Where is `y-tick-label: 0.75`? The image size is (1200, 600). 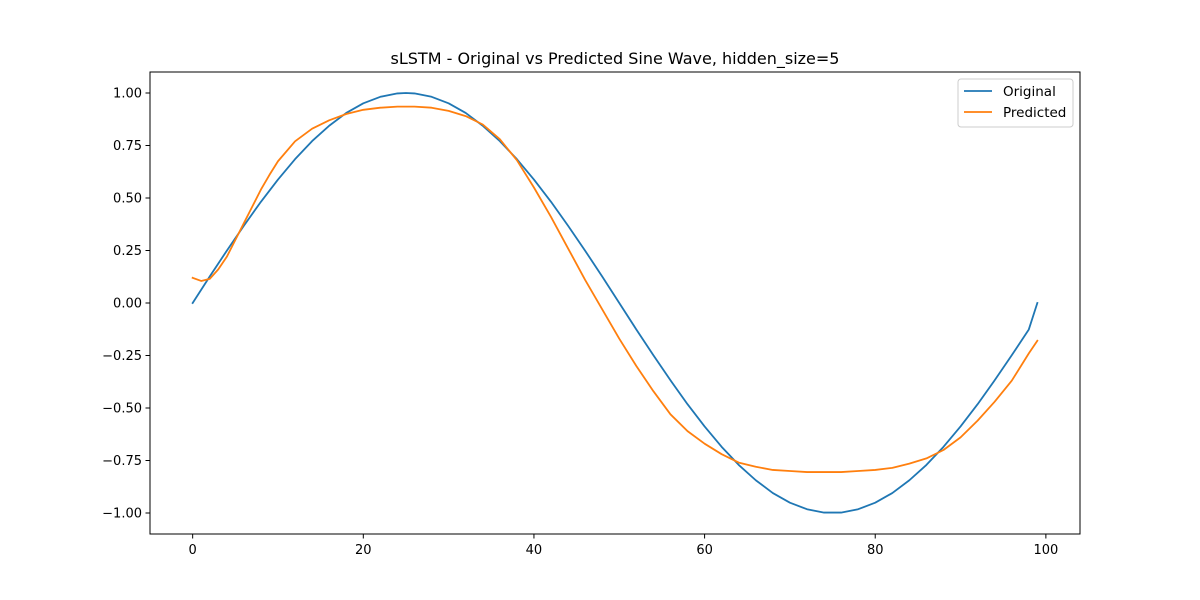 y-tick-label: 0.75 is located at coordinates (127, 146).